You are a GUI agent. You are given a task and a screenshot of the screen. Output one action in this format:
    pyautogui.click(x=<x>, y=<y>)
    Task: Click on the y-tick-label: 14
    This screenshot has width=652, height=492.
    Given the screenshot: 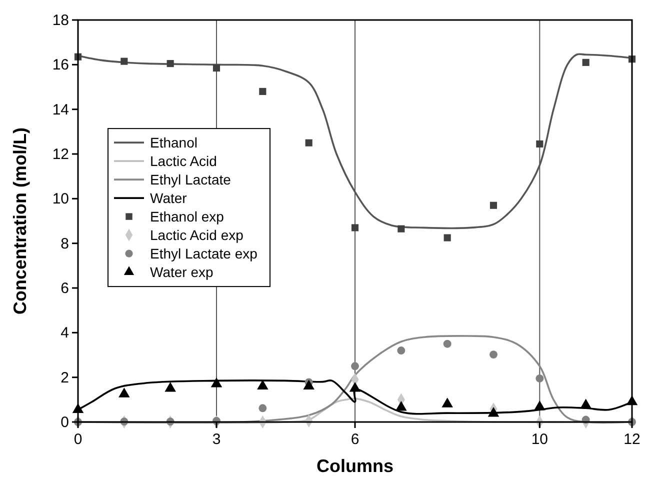 What is the action you would take?
    pyautogui.click(x=60, y=109)
    